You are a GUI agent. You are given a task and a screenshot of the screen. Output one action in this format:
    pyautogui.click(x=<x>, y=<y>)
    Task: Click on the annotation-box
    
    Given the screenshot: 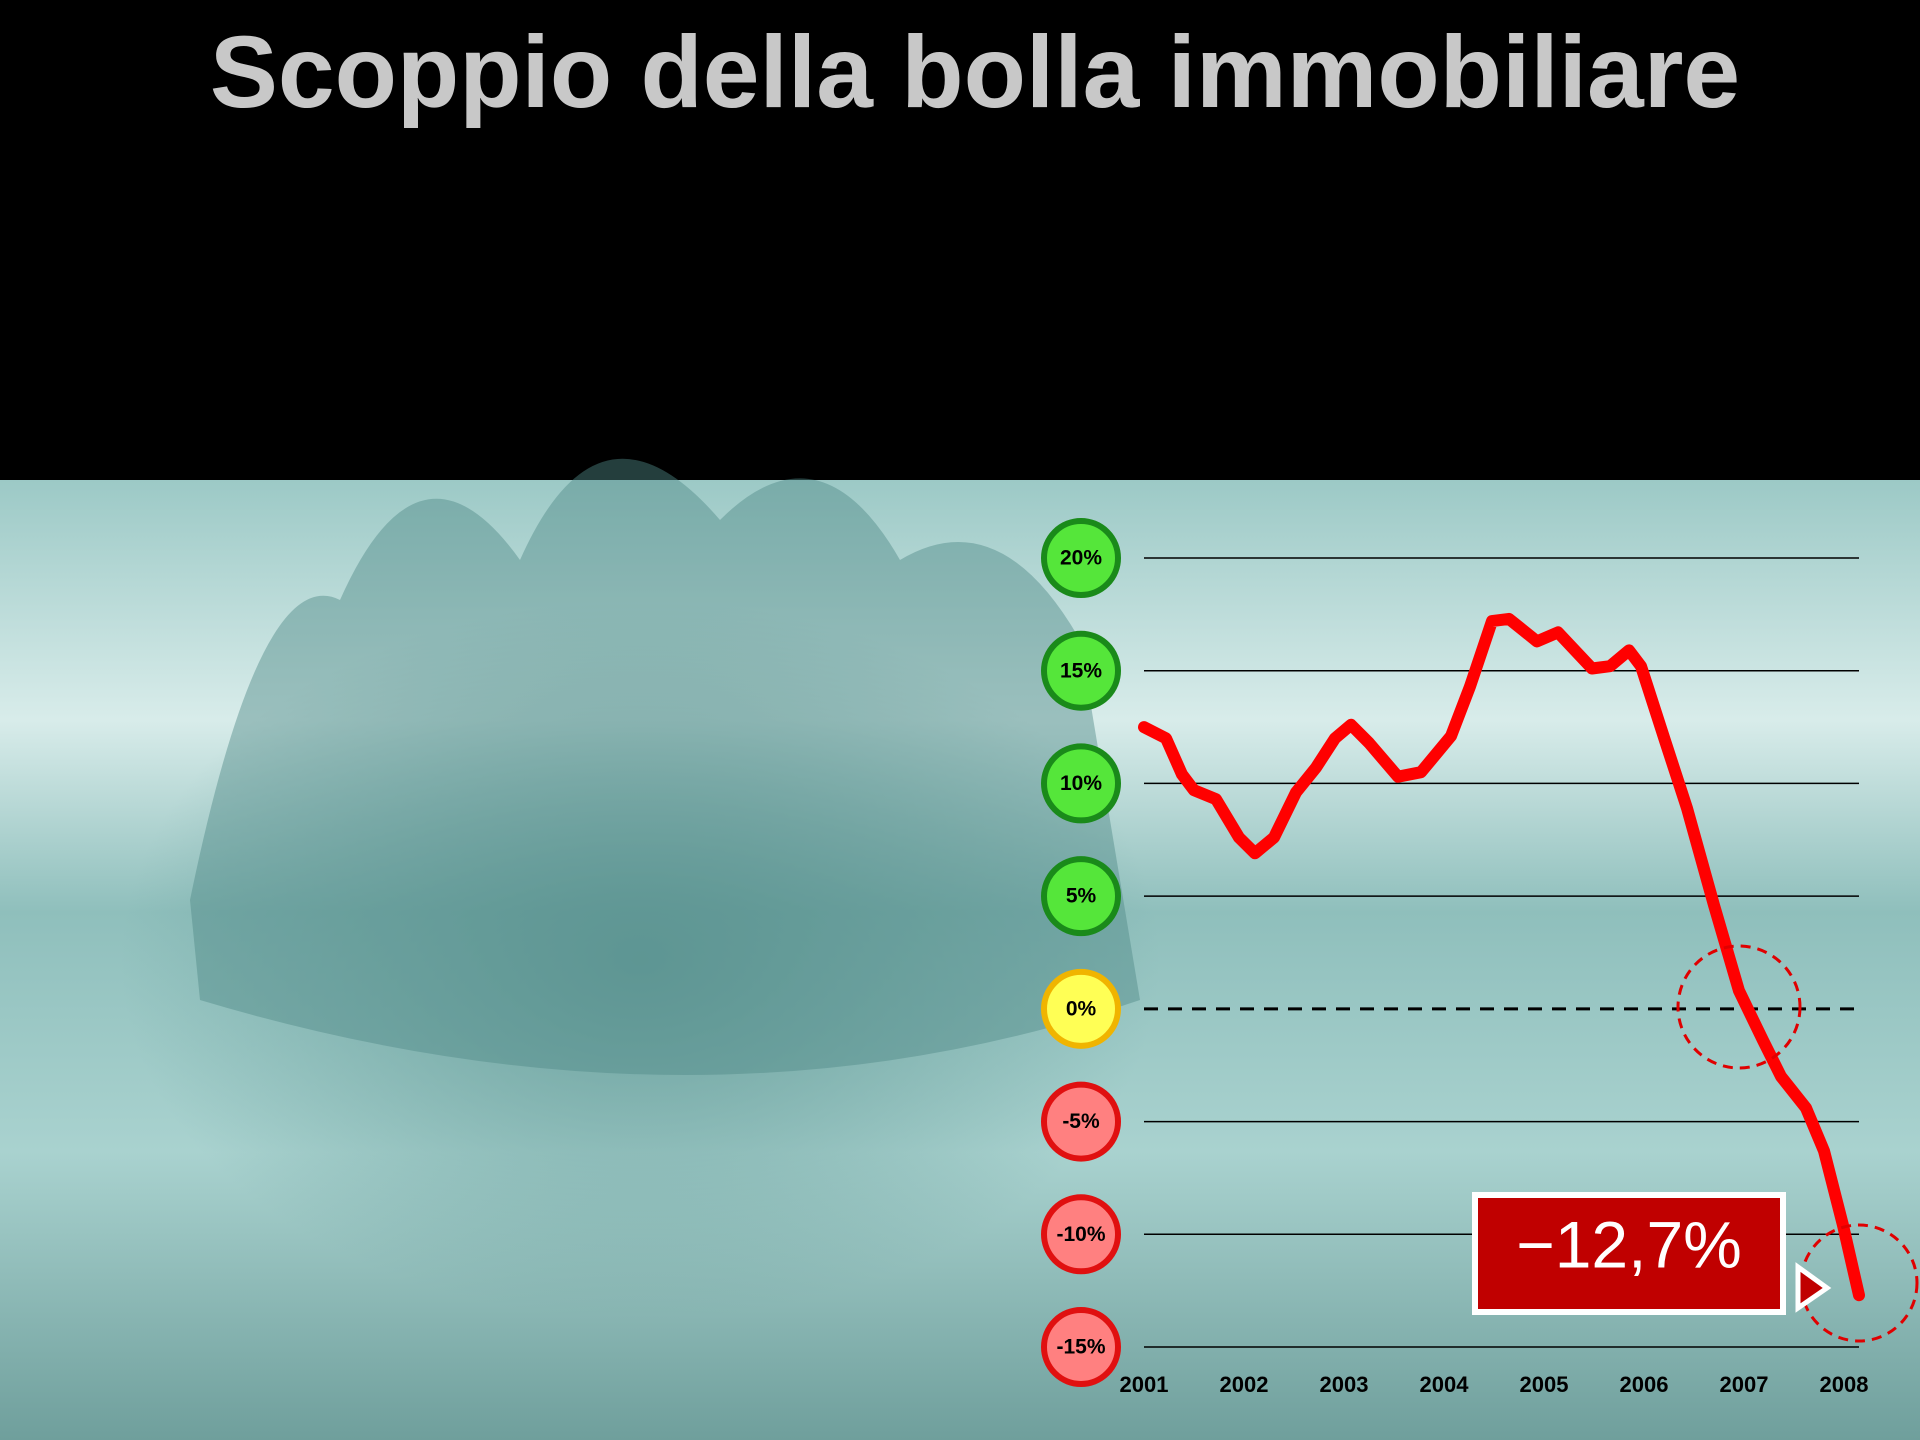 What is the action you would take?
    pyautogui.click(x=1629, y=1253)
    